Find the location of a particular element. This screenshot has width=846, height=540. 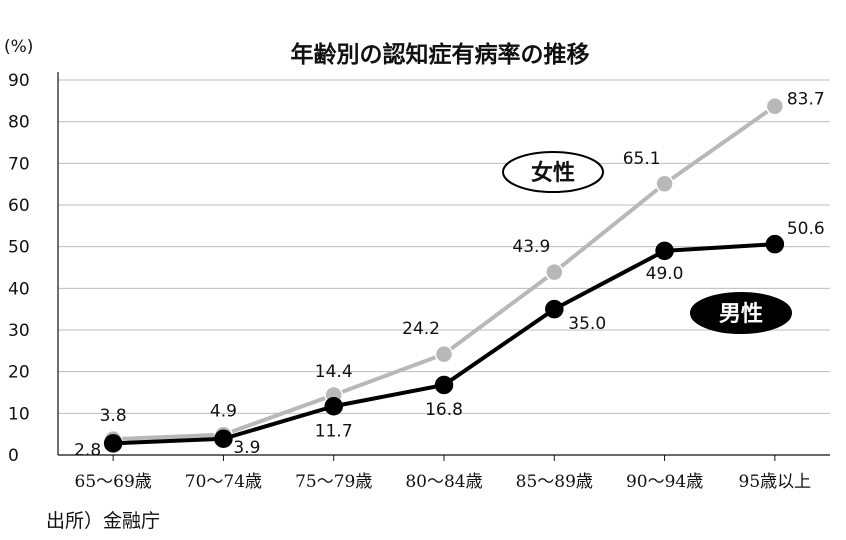

y-tick-label: 40 is located at coordinates (19, 289).